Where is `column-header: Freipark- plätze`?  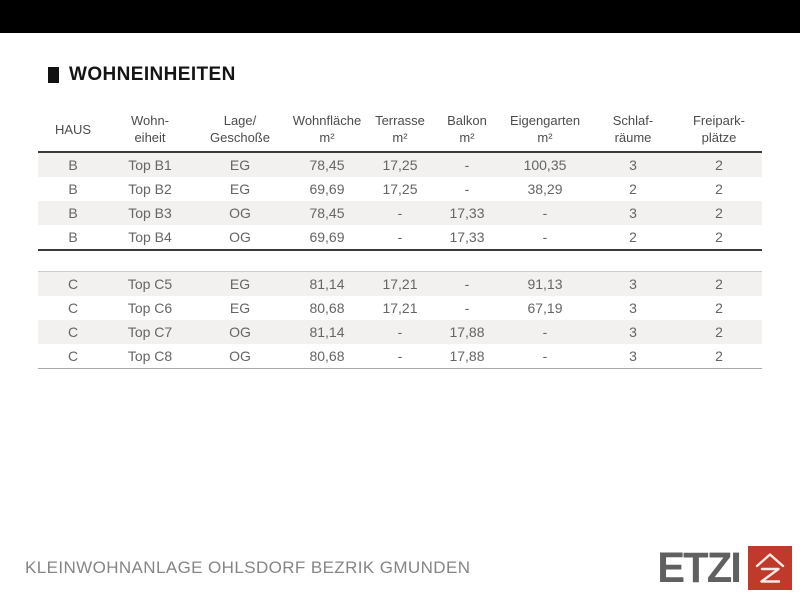 column-header: Freipark- plätze is located at coordinates (718, 129).